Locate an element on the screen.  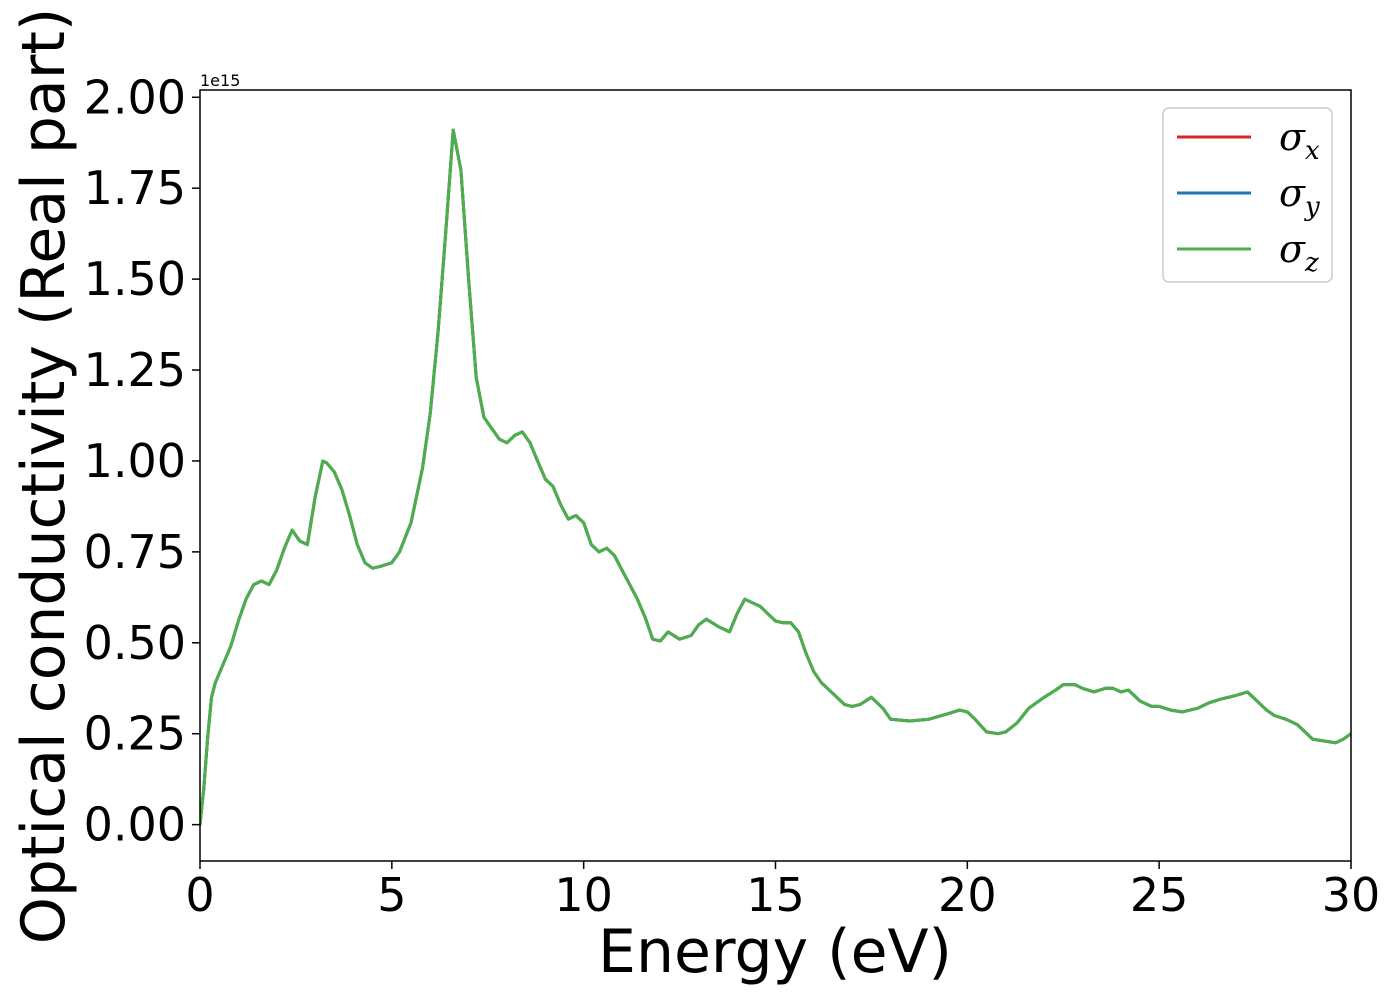
legend-frame is located at coordinates (1247, 195).